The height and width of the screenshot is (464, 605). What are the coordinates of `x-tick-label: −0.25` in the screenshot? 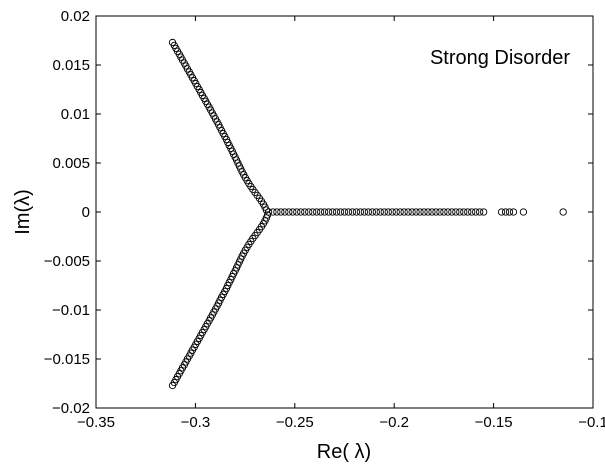 It's located at (295, 422).